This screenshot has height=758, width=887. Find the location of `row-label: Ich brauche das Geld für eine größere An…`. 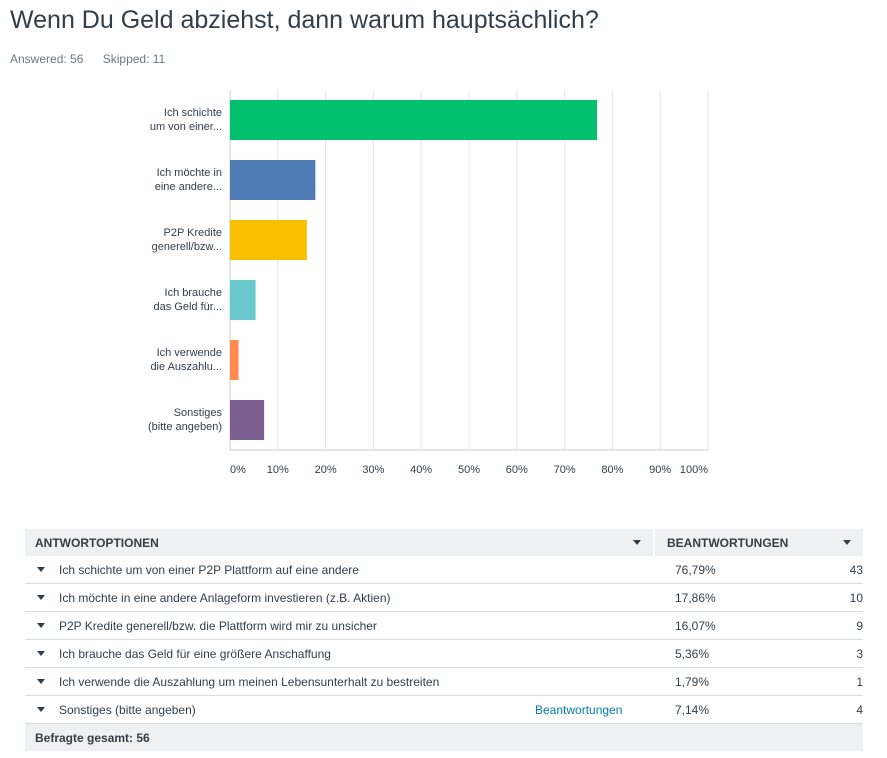

row-label: Ich brauche das Geld für eine größere An… is located at coordinates (195, 653).